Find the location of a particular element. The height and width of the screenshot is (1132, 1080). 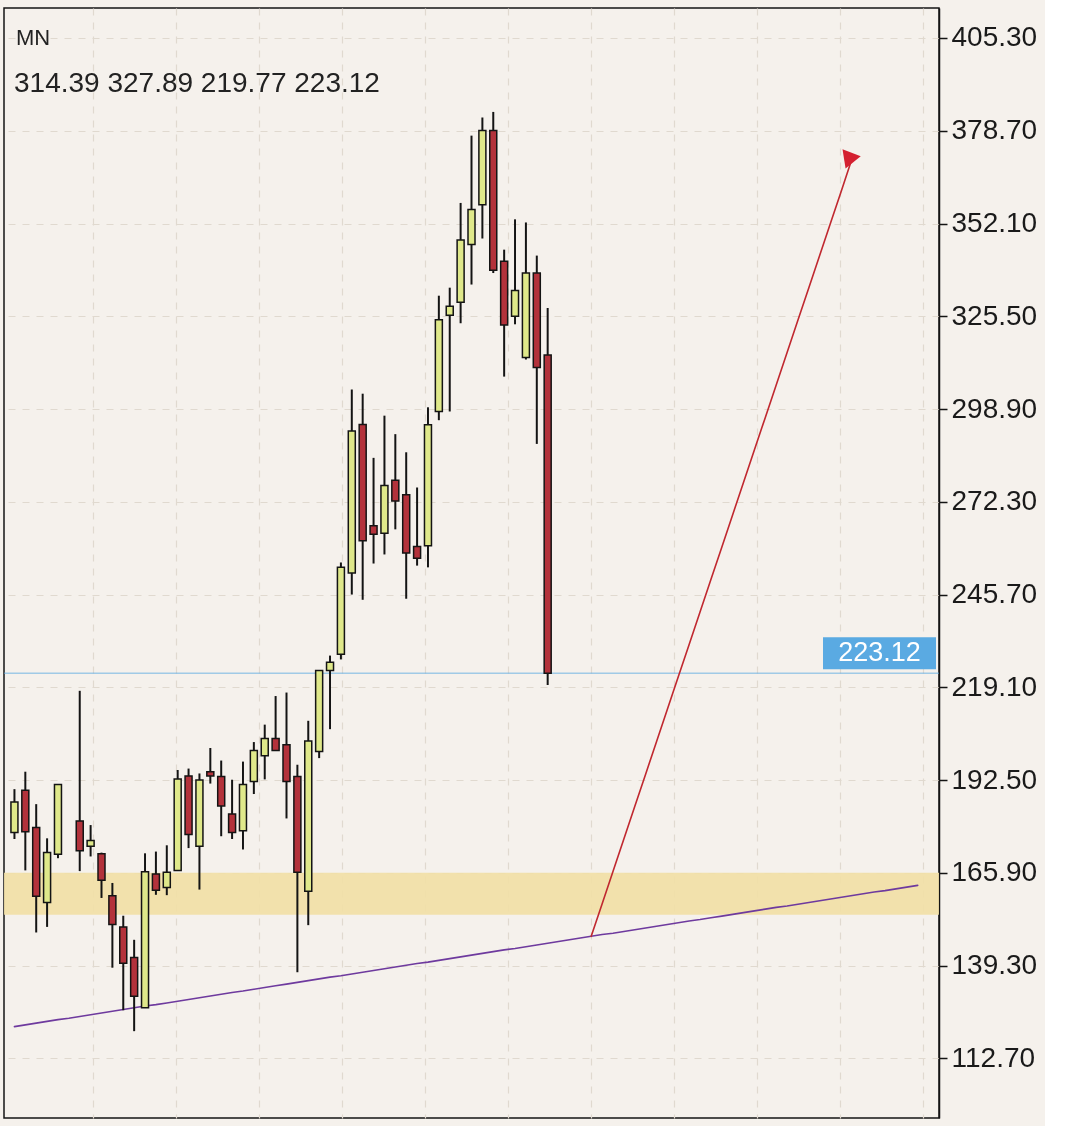

y-tick-label: 112.70 is located at coordinates (993, 1057).